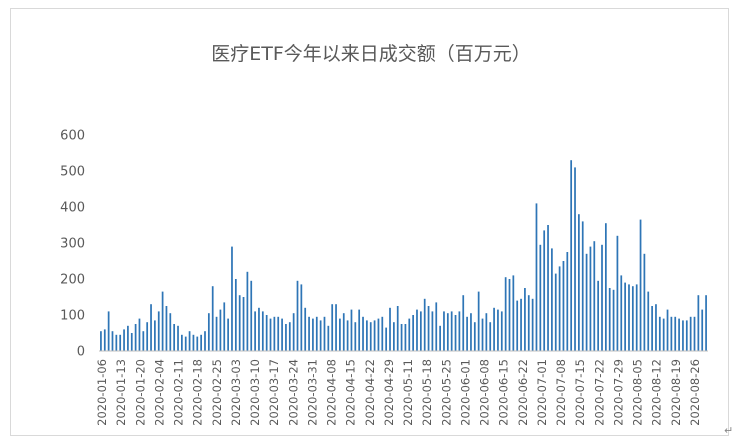 The height and width of the screenshot is (443, 740). I want to click on x-tick-label: 2020-02-25, so click(217, 392).